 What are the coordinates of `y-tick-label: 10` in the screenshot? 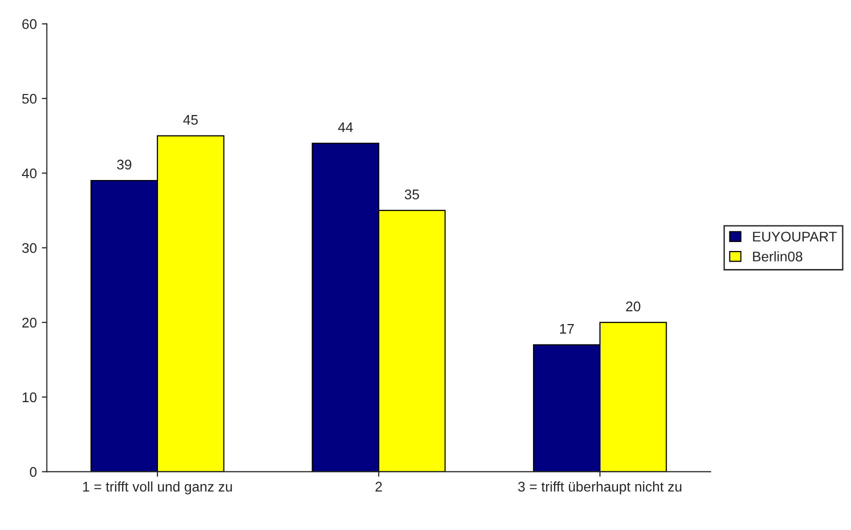 It's located at (29, 397).